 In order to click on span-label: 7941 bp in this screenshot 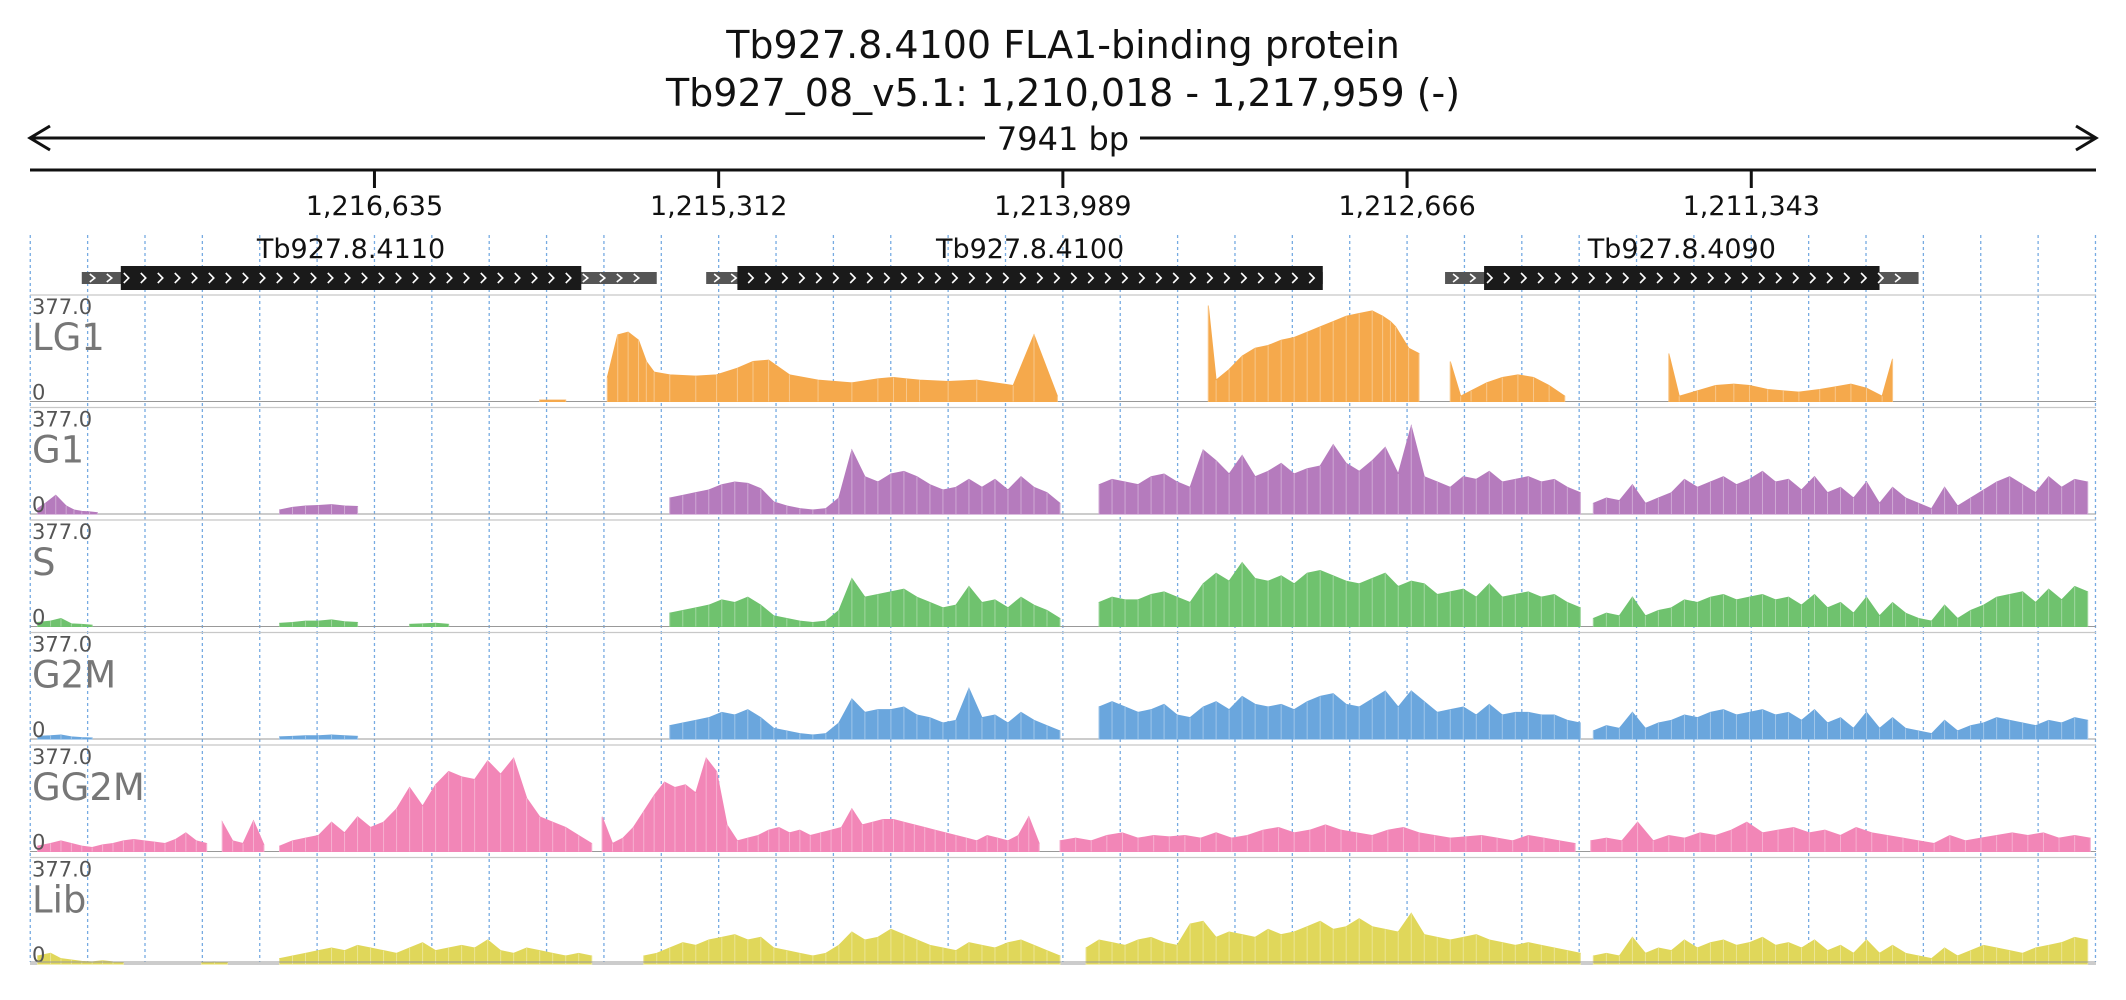, I will do `click(1063, 139)`.